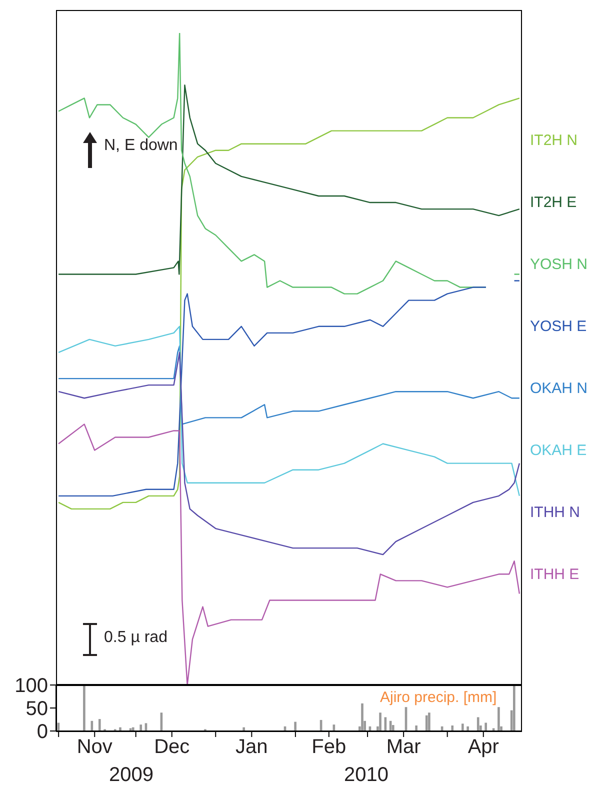  Describe the element at coordinates (37, 709) in the screenshot. I see `y-tick-label: 50` at that location.